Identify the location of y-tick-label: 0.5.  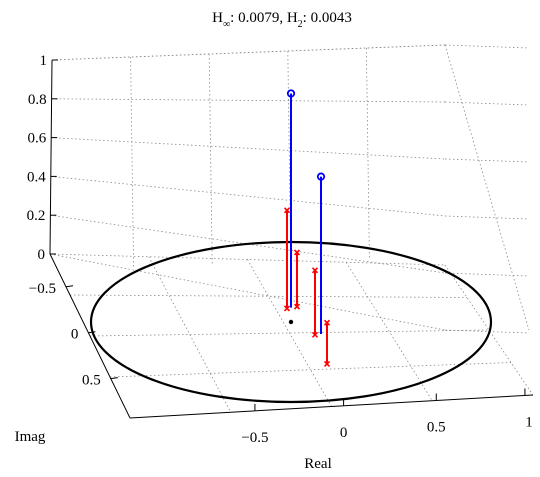
(91, 381).